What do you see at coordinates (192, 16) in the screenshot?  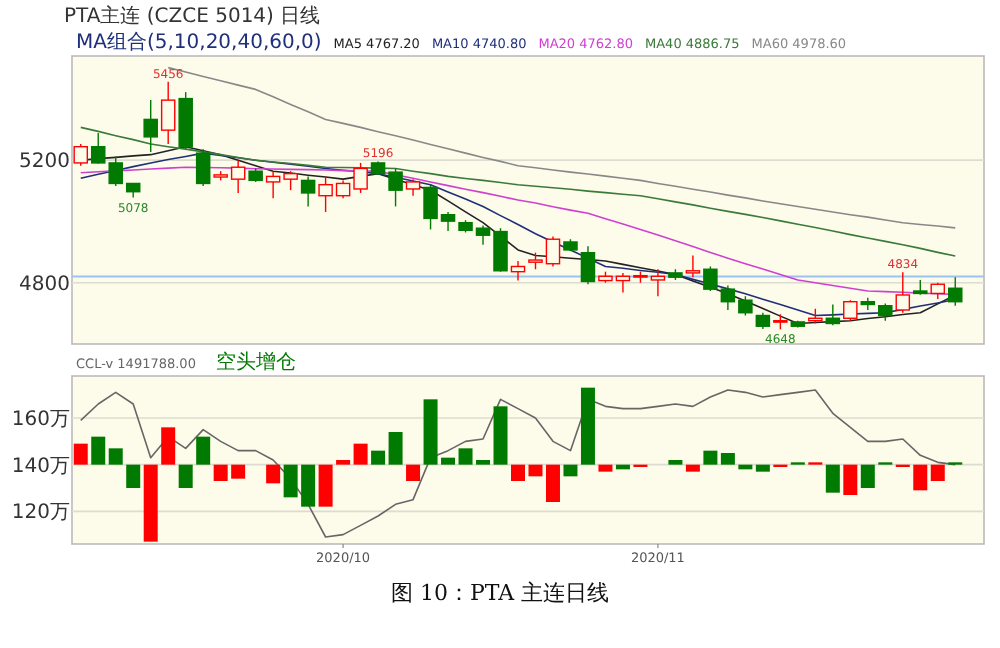 I see `chart-subtitle: PTA主连 (CZCE 5014) 日线` at bounding box center [192, 16].